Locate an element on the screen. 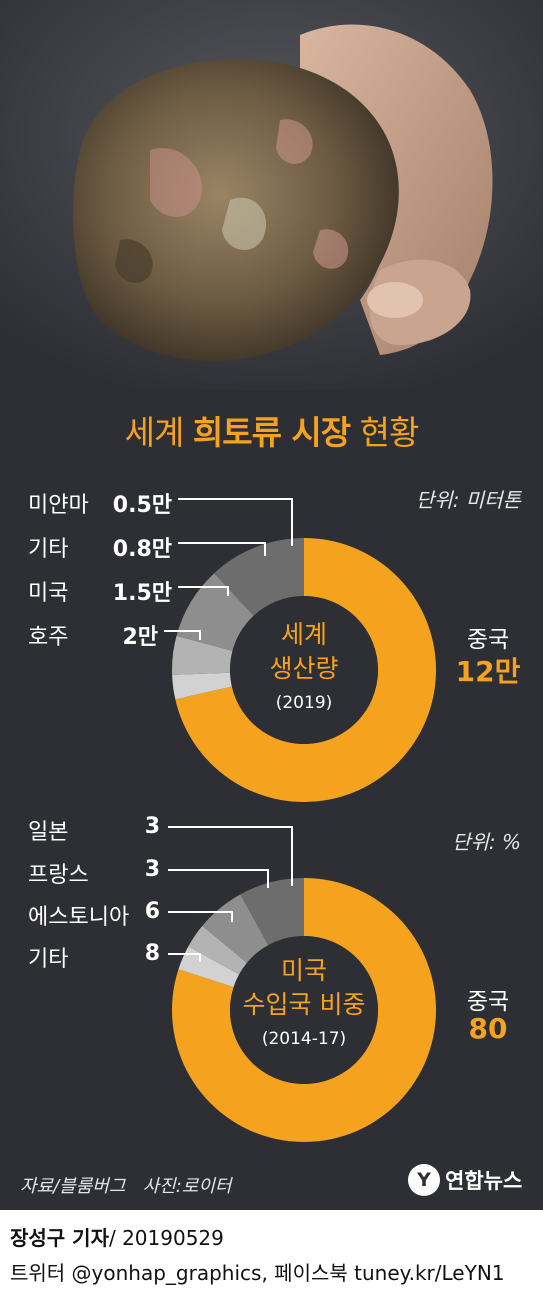 The width and height of the screenshot is (543, 1300). value-china-1: 12만 is located at coordinates (488, 671).